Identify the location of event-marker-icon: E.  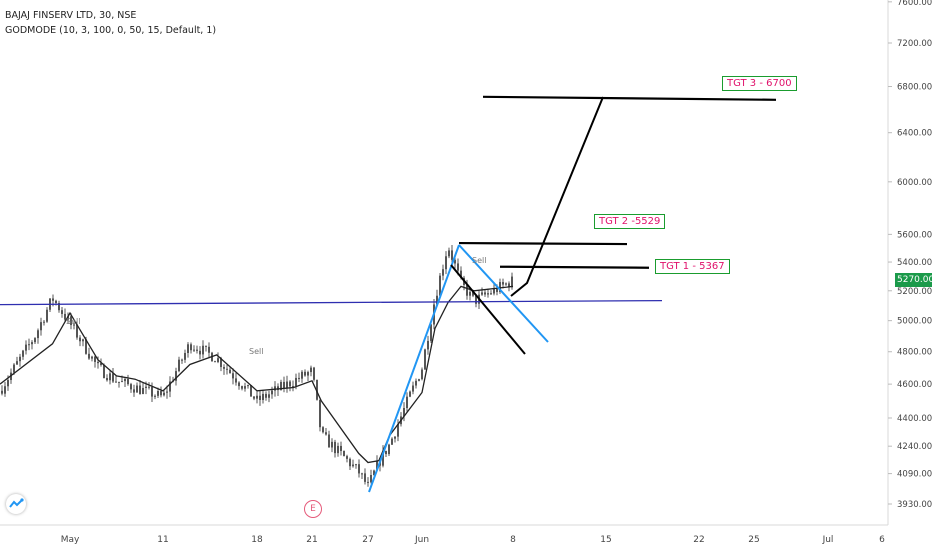
(313, 509).